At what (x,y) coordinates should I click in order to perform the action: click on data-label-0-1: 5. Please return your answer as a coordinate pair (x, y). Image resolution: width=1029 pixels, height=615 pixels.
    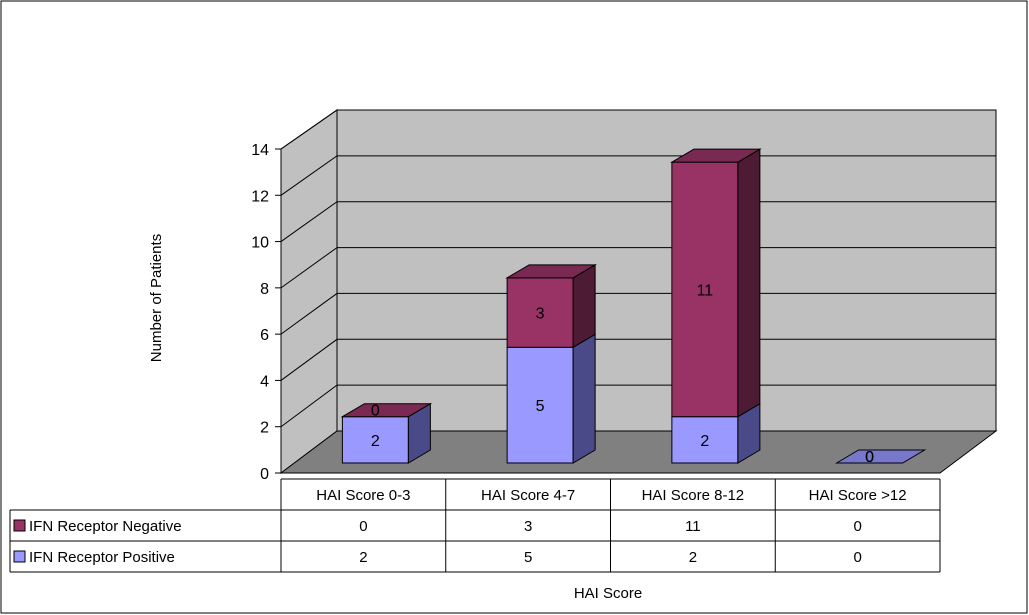
    Looking at the image, I should click on (540, 406).